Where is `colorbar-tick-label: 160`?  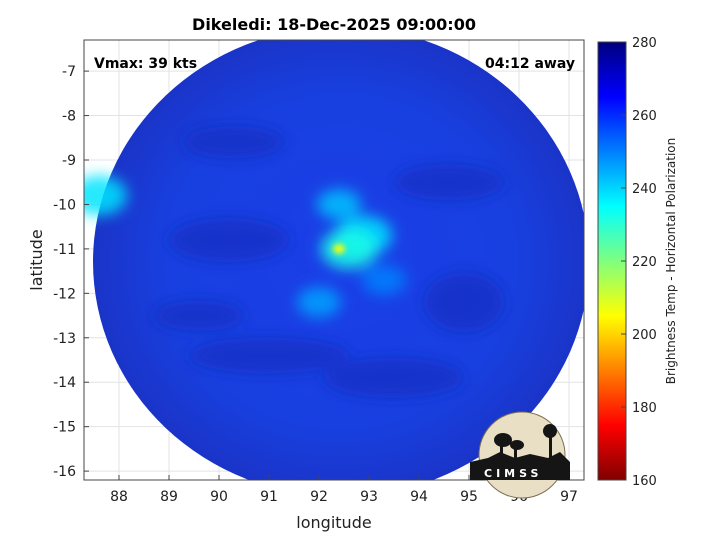
colorbar-tick-label: 160 is located at coordinates (644, 481).